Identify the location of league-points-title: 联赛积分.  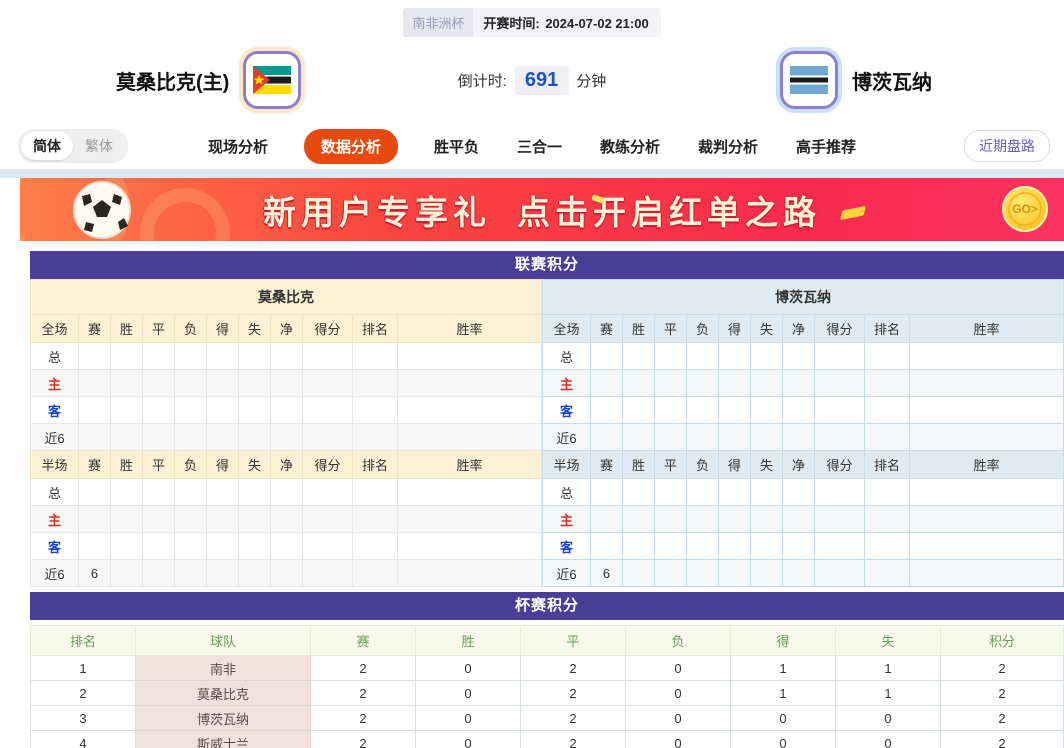
(547, 265).